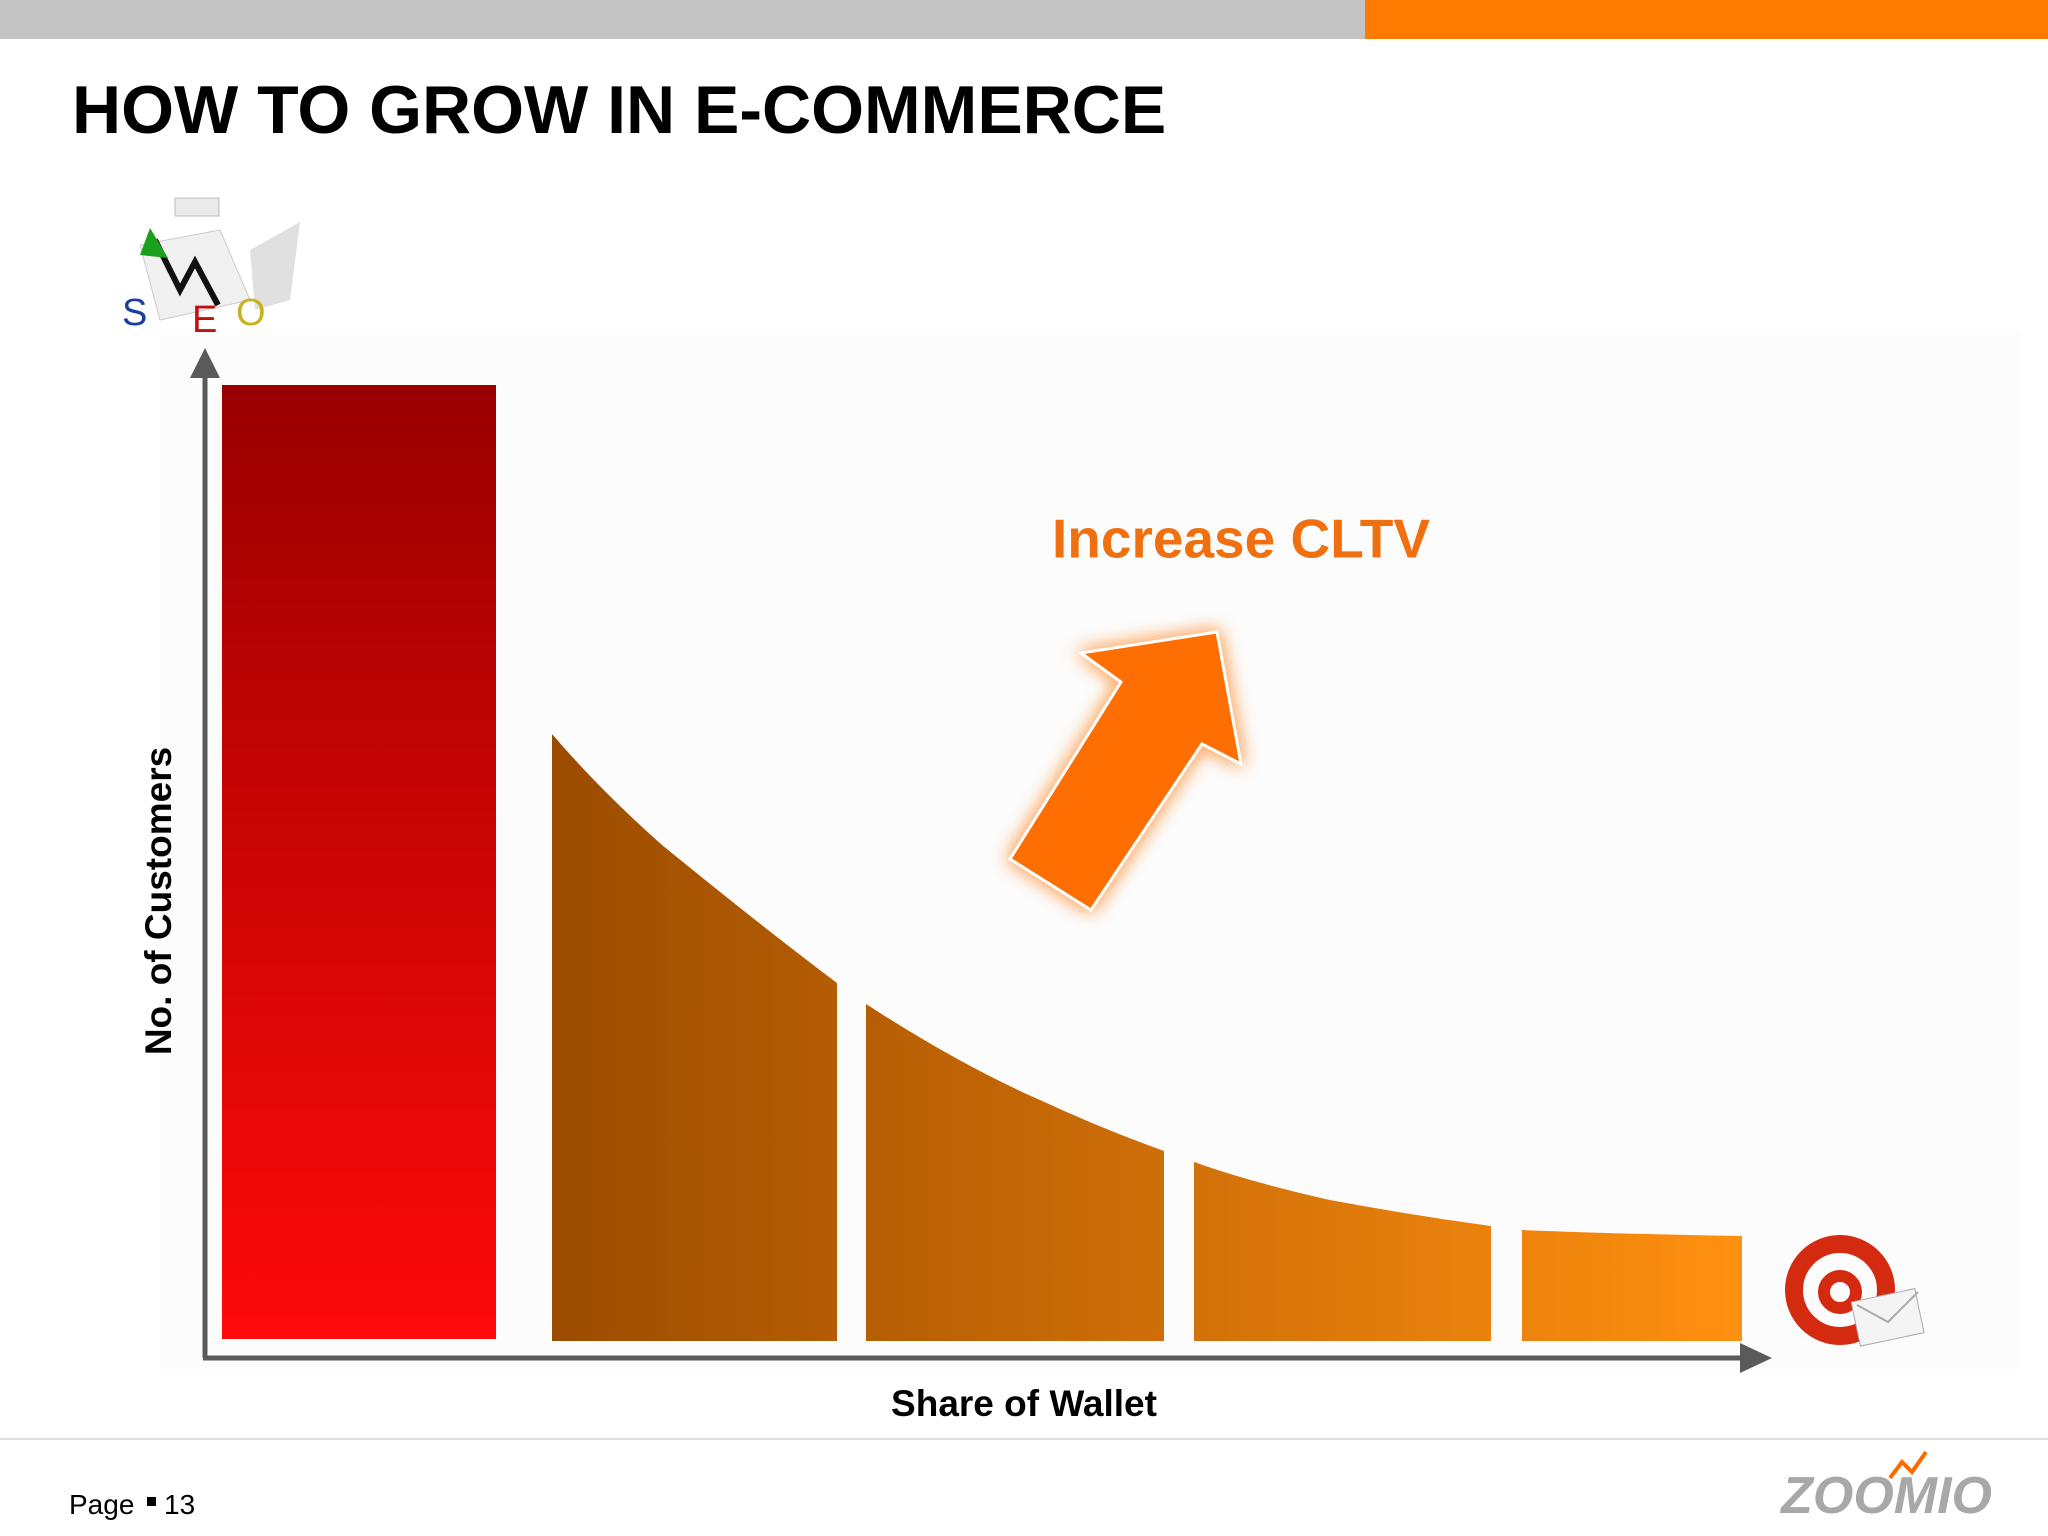 Image resolution: width=2048 pixels, height=1536 pixels. Describe the element at coordinates (619, 110) in the screenshot. I see `slide-title: HOW TO GROW IN E-COMMERCE` at that location.